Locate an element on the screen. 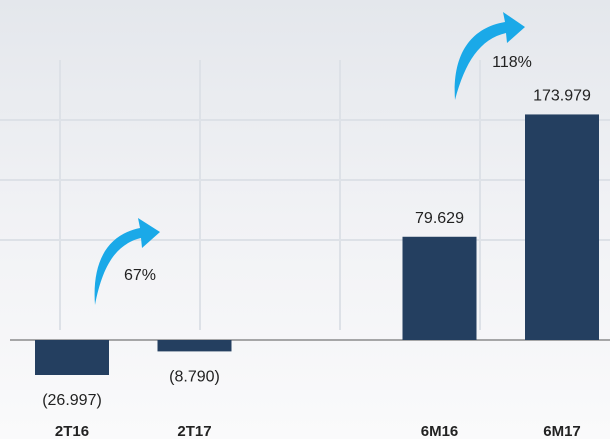 This screenshot has width=610, height=439. x-tick-label: 6M16 is located at coordinates (440, 431).